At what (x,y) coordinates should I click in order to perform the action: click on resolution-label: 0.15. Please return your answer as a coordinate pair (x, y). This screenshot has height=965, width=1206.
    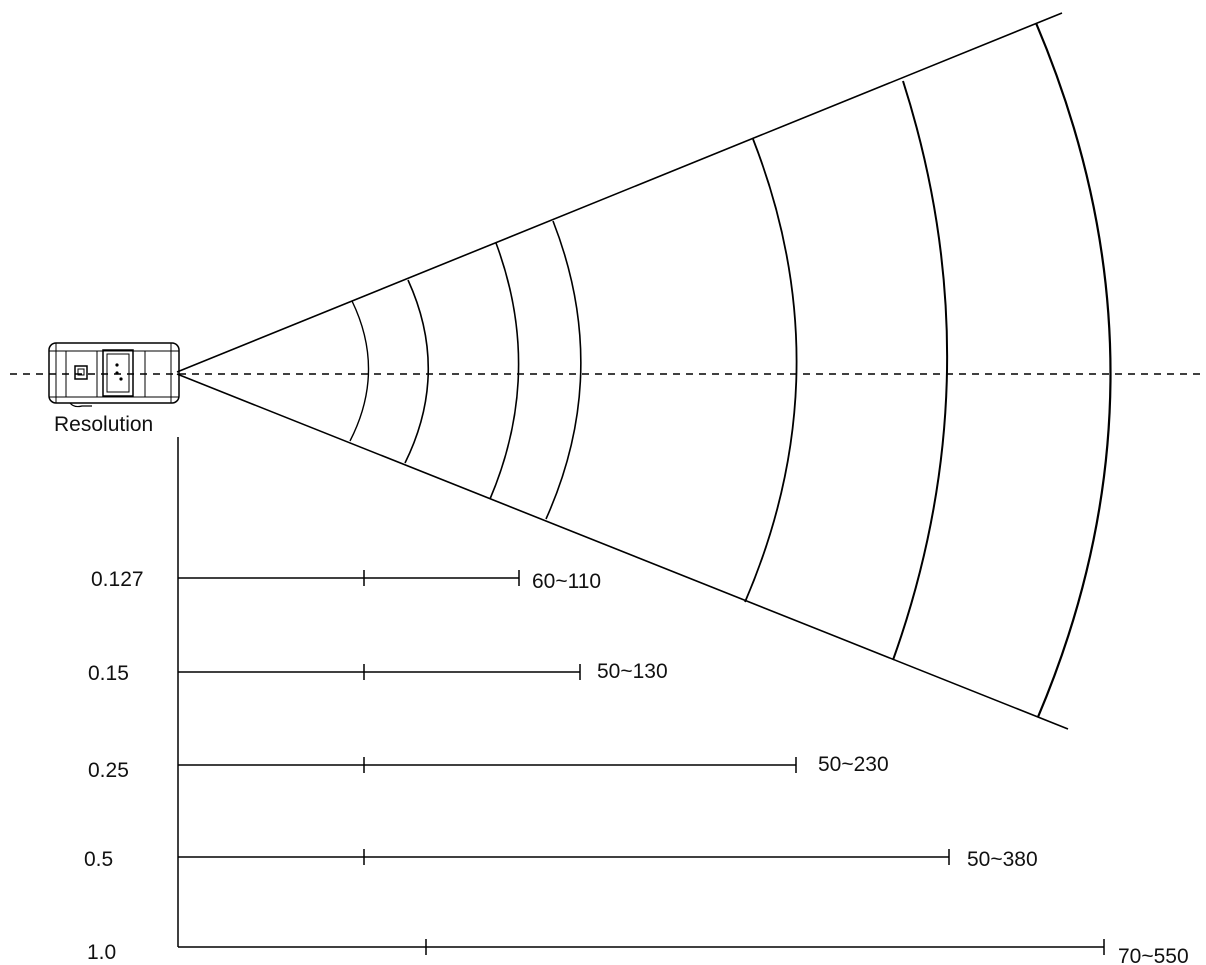
    Looking at the image, I should click on (108, 673).